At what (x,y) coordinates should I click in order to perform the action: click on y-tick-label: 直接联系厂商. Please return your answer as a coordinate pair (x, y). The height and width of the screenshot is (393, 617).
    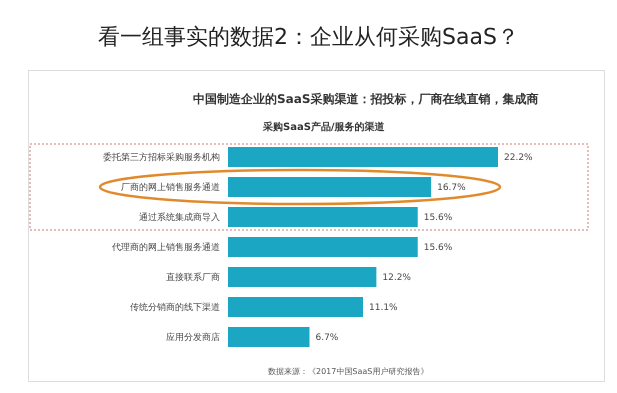
    Looking at the image, I should click on (193, 278).